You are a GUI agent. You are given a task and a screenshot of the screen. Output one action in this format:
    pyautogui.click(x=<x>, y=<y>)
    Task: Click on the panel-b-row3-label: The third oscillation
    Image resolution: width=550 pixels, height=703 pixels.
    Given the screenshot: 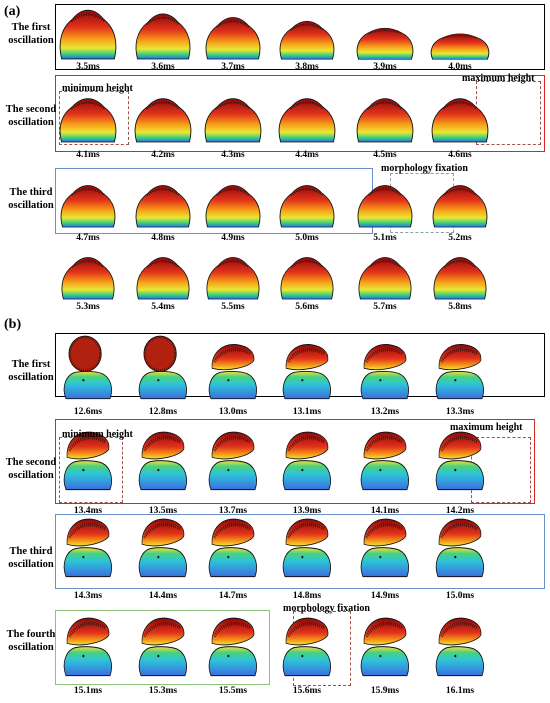 What is the action you would take?
    pyautogui.click(x=31, y=558)
    